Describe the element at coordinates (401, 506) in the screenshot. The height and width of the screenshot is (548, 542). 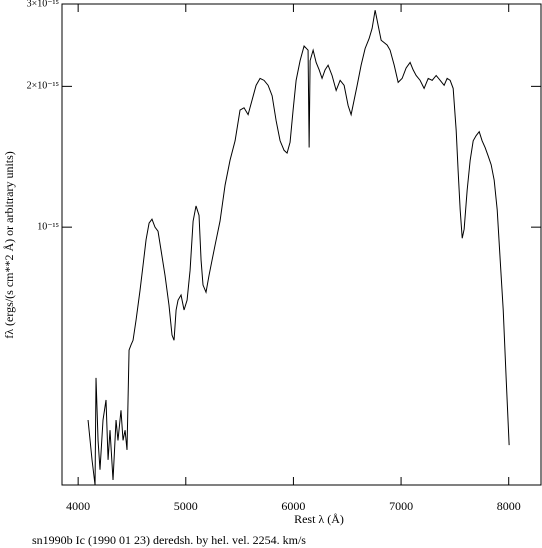
I see `x-tick-label: 7000` at that location.